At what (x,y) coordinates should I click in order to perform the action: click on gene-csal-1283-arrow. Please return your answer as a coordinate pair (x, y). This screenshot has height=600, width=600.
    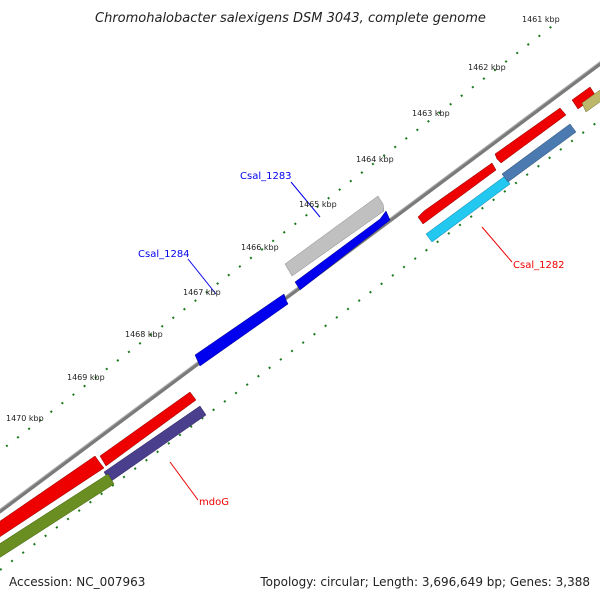
    Looking at the image, I should click on (342, 250).